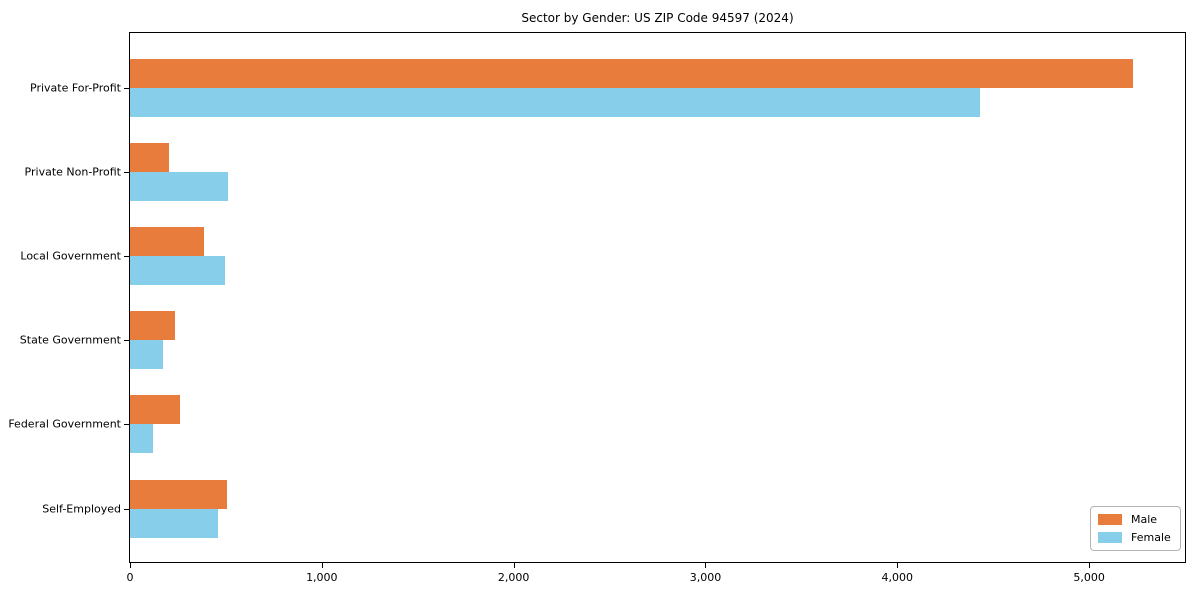  What do you see at coordinates (1151, 537) in the screenshot?
I see `legend-label-female: Female` at bounding box center [1151, 537].